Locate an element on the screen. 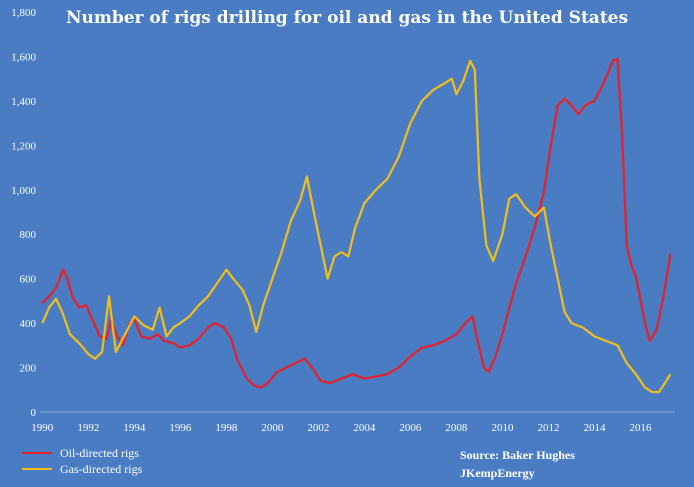 This screenshot has height=487, width=694. y-tick-label: 200 is located at coordinates (28, 369).